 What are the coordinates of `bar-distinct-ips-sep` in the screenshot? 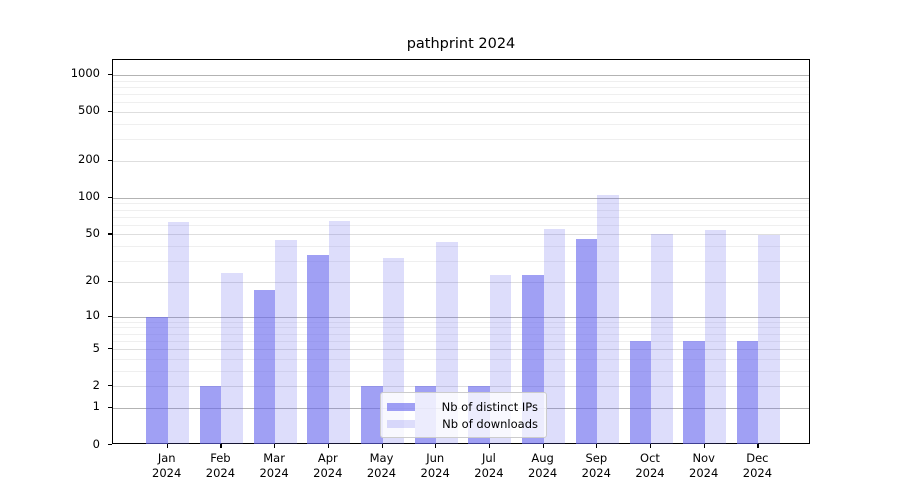 It's located at (586, 341).